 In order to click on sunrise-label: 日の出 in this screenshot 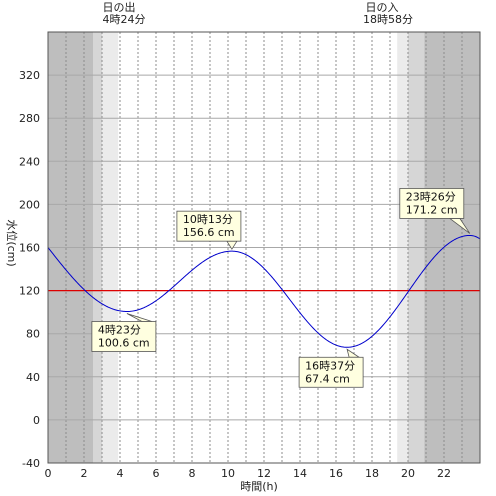, I will do `click(119, 7)`.